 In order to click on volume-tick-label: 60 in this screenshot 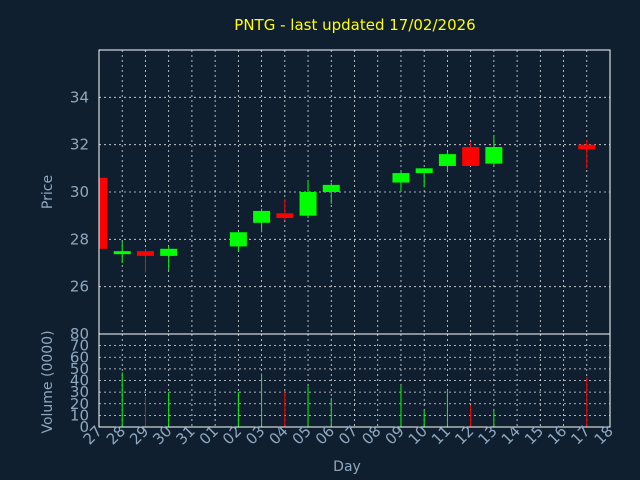, I will do `click(79, 357)`.